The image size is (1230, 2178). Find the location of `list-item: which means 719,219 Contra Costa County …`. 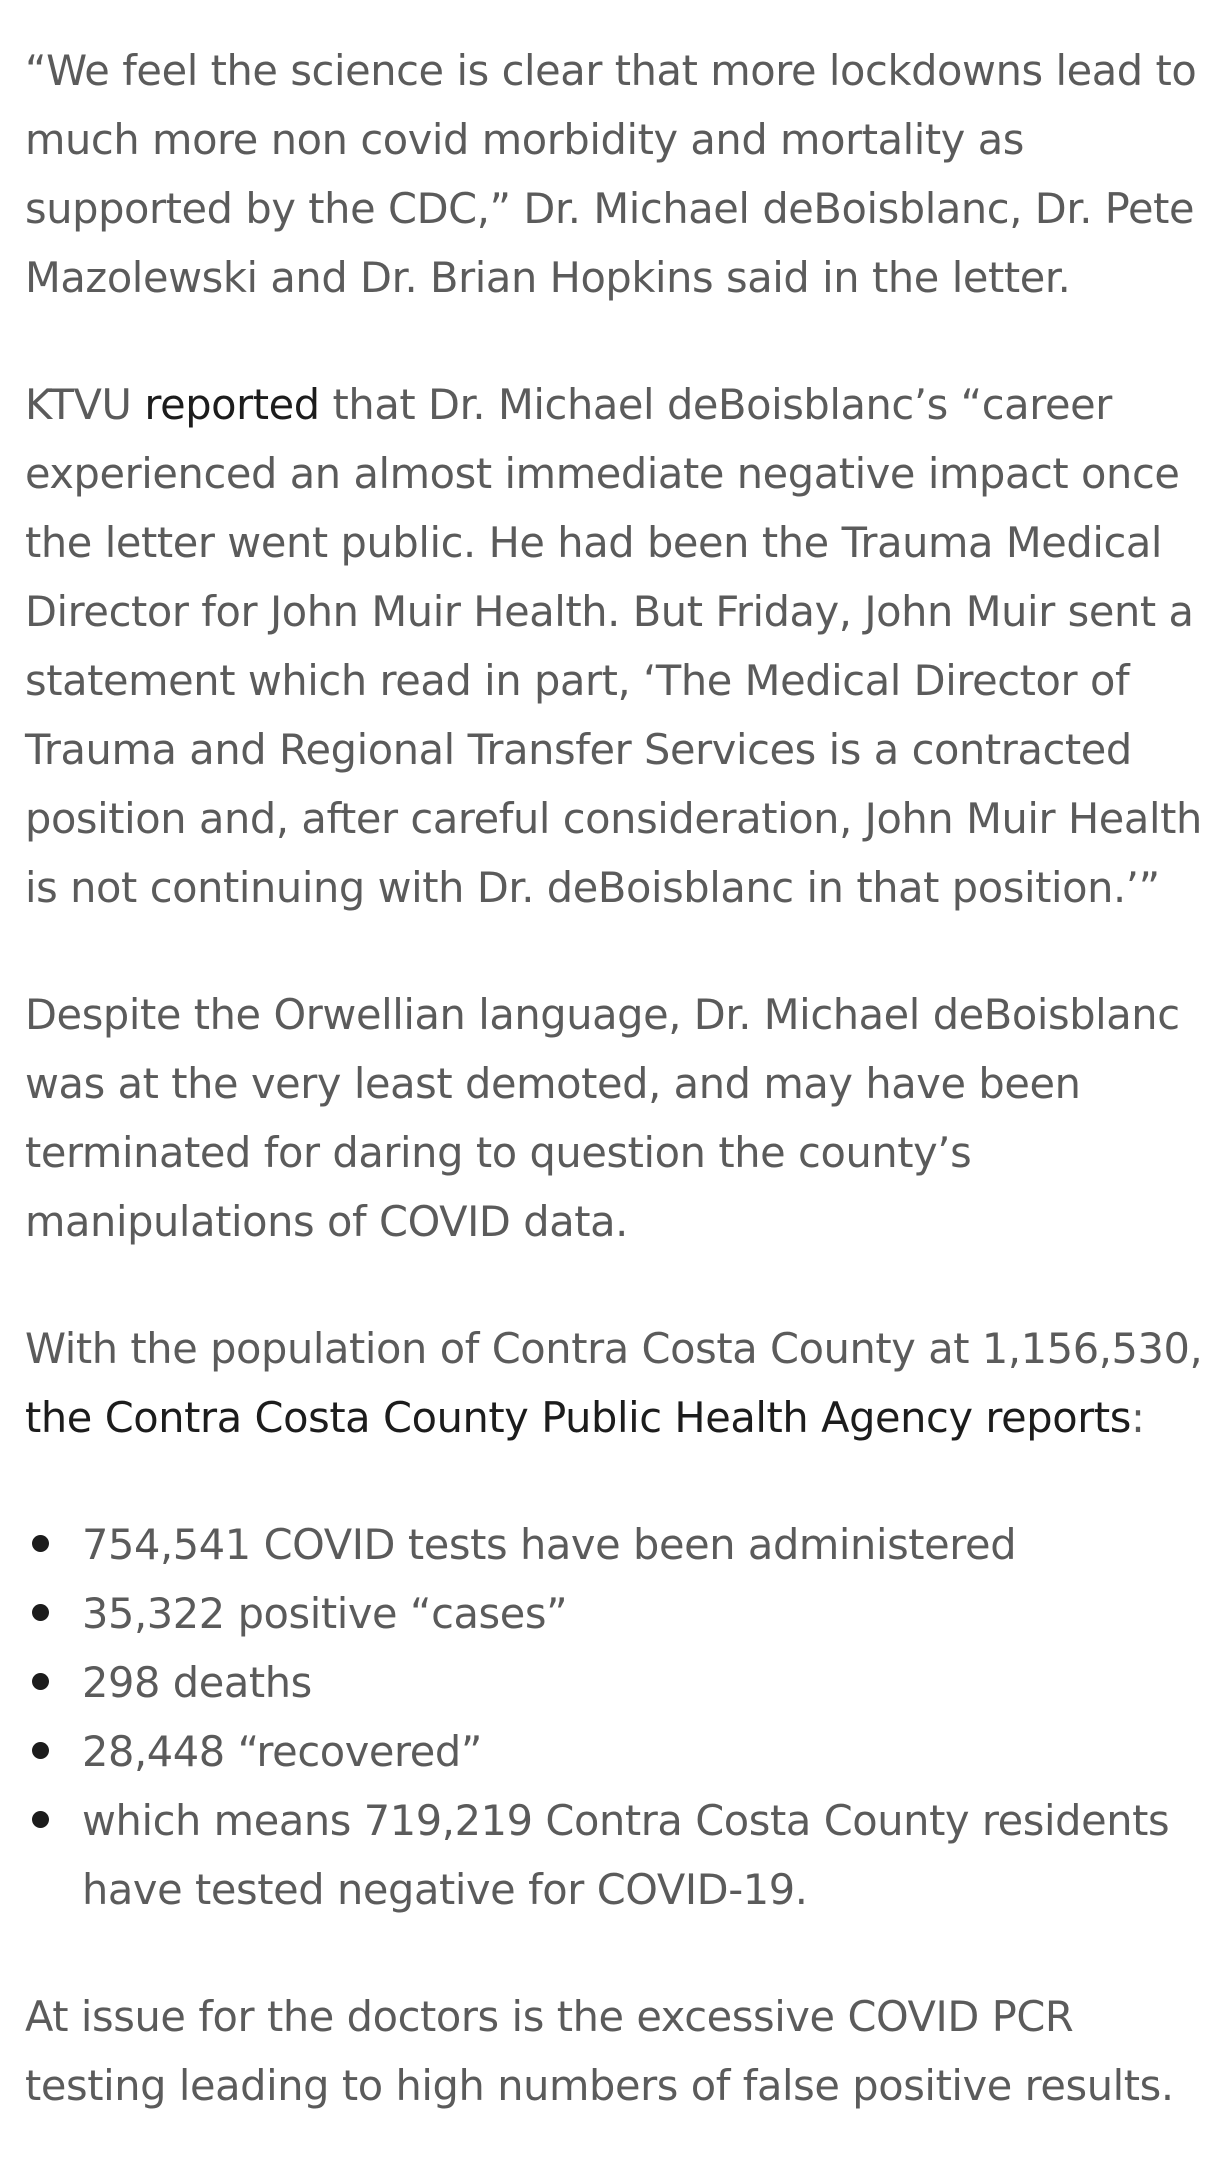

list-item: which means 719,219 Contra Costa County … is located at coordinates (620, 1855).